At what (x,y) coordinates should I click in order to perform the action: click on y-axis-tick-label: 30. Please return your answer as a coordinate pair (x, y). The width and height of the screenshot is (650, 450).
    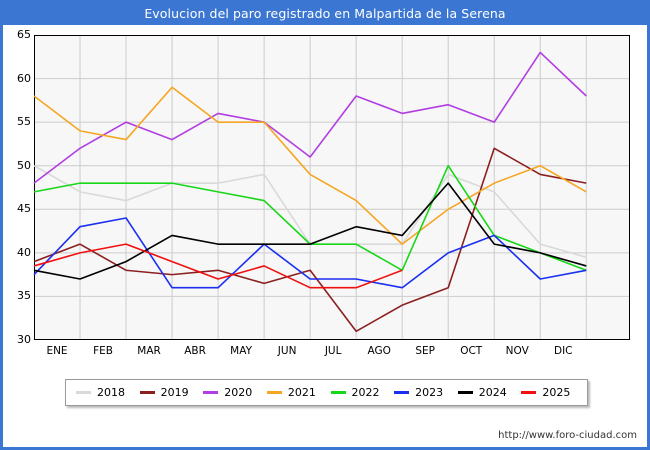
    Looking at the image, I should click on (24, 339).